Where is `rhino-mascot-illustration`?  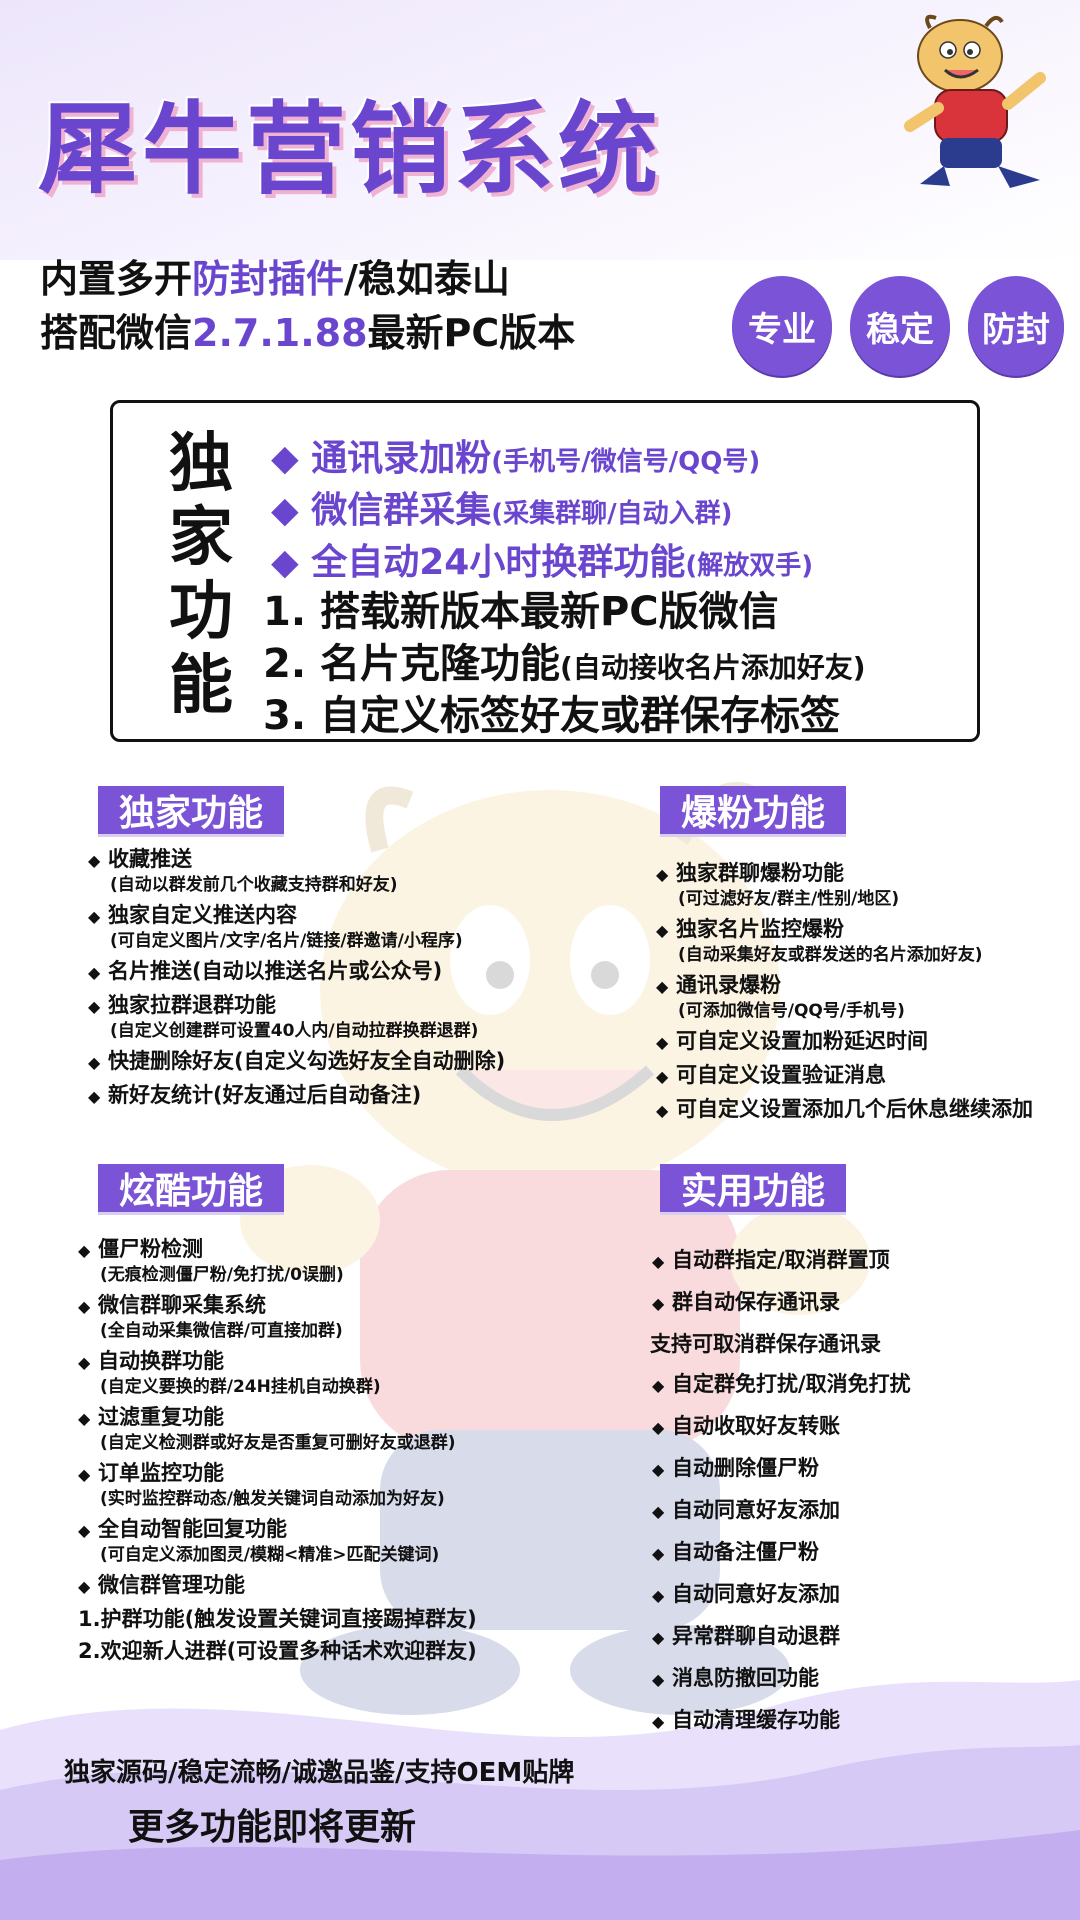 rhino-mascot-illustration is located at coordinates (975, 101).